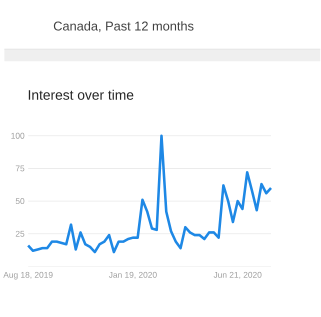 This screenshot has height=317, width=321. What do you see at coordinates (28, 276) in the screenshot?
I see `x-tick-label: Aug 18, 2019` at bounding box center [28, 276].